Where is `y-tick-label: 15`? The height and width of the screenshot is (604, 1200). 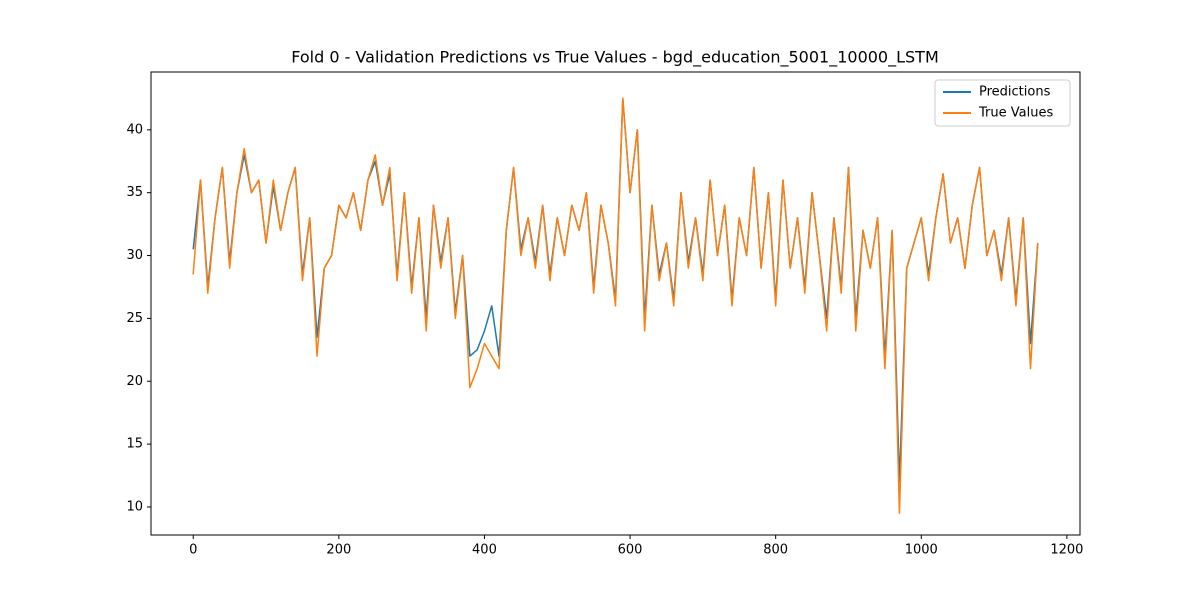 y-tick-label: 15 is located at coordinates (134, 444).